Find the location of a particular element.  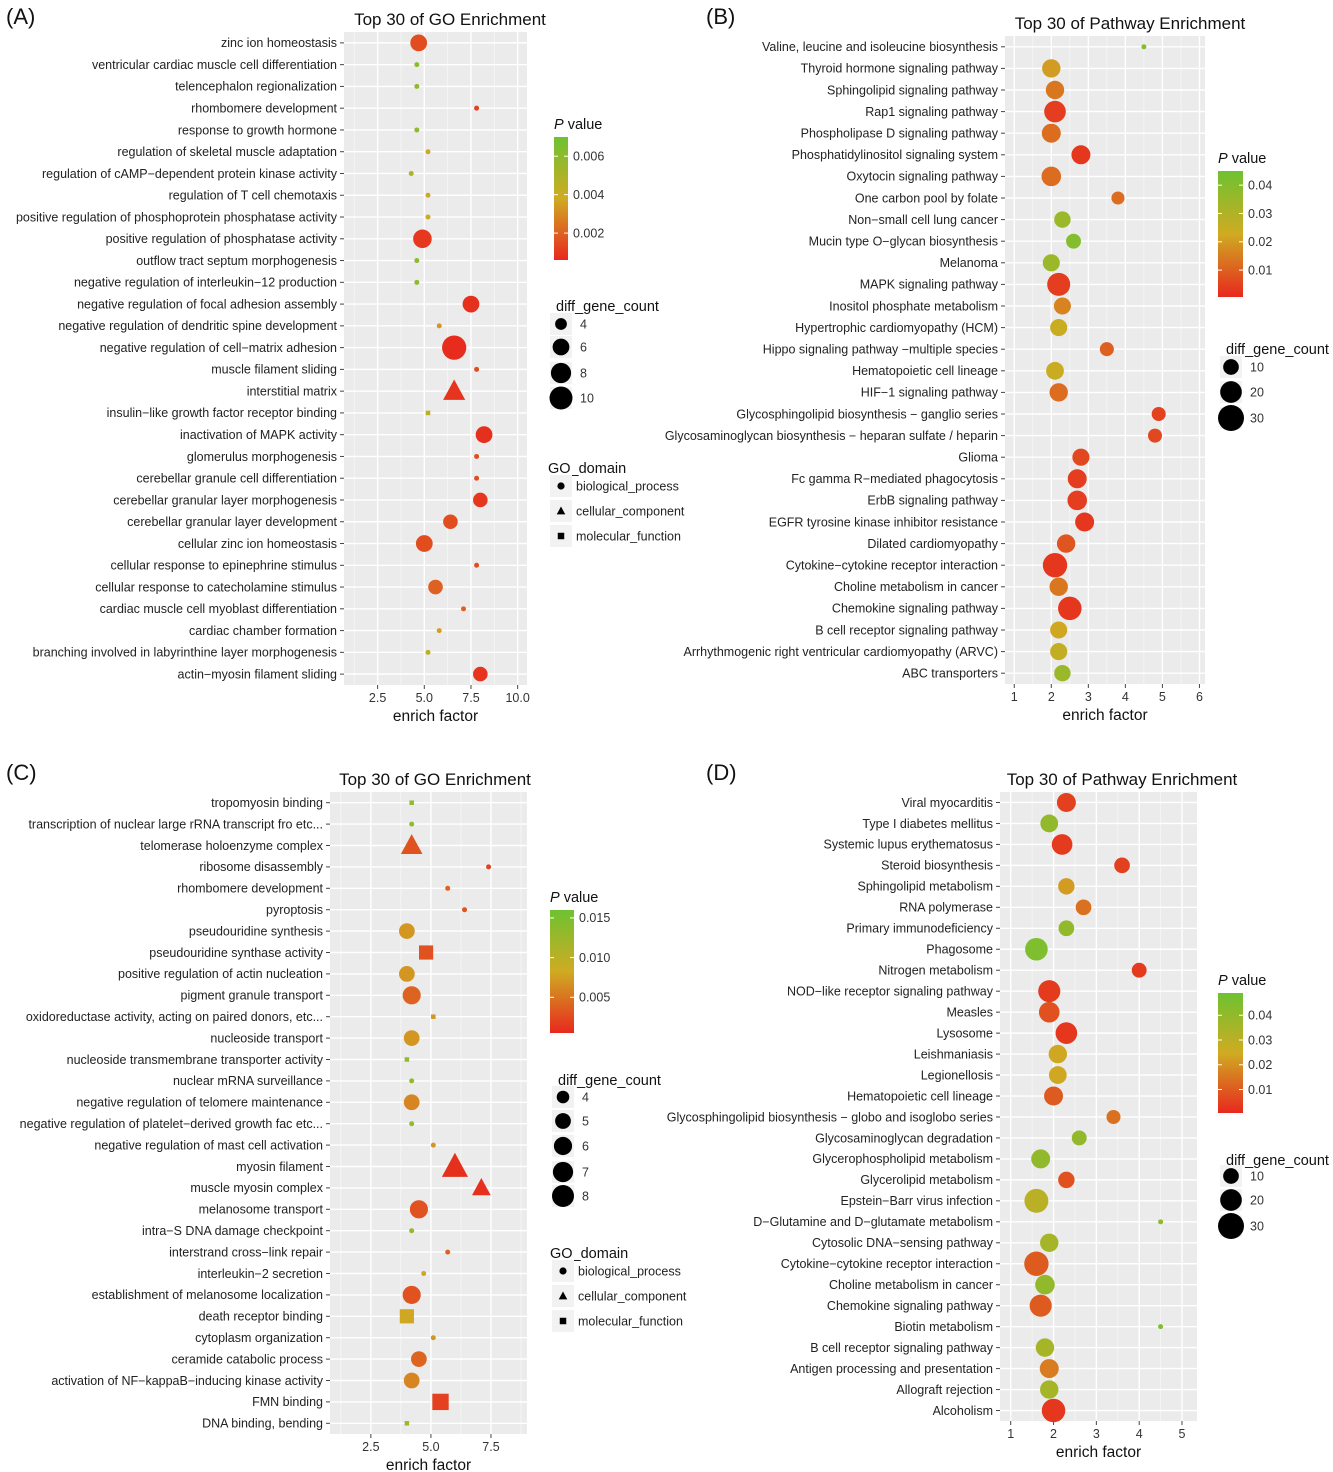

shape-legend-title: GO_domain is located at coordinates (587, 469).